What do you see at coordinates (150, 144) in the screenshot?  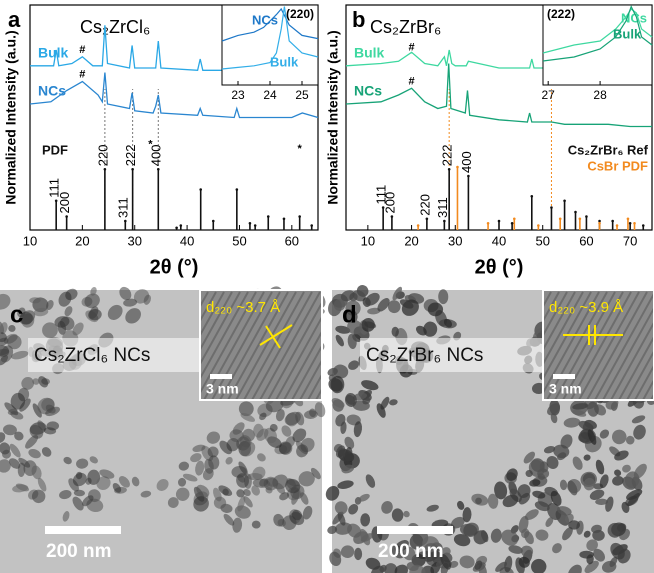 I see `annotation: *` at bounding box center [150, 144].